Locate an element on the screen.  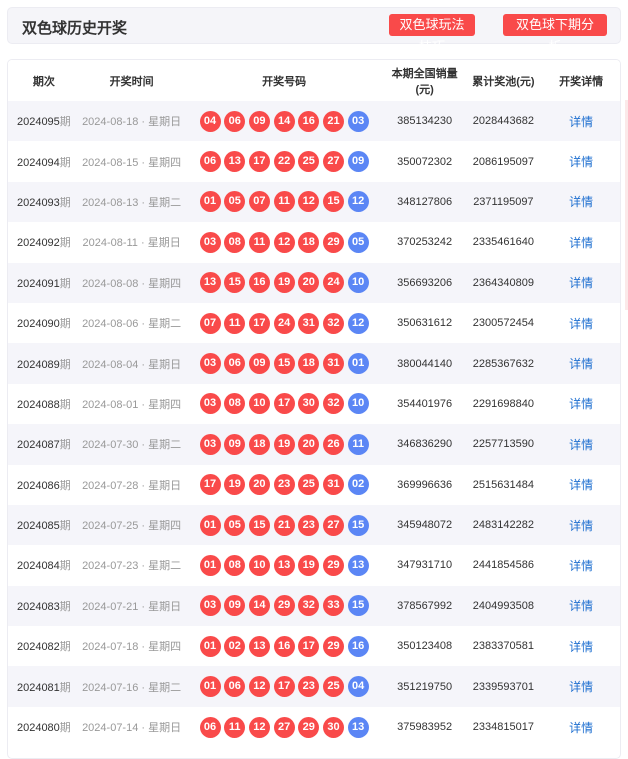
sales-value: 348127806 is located at coordinates (425, 201).